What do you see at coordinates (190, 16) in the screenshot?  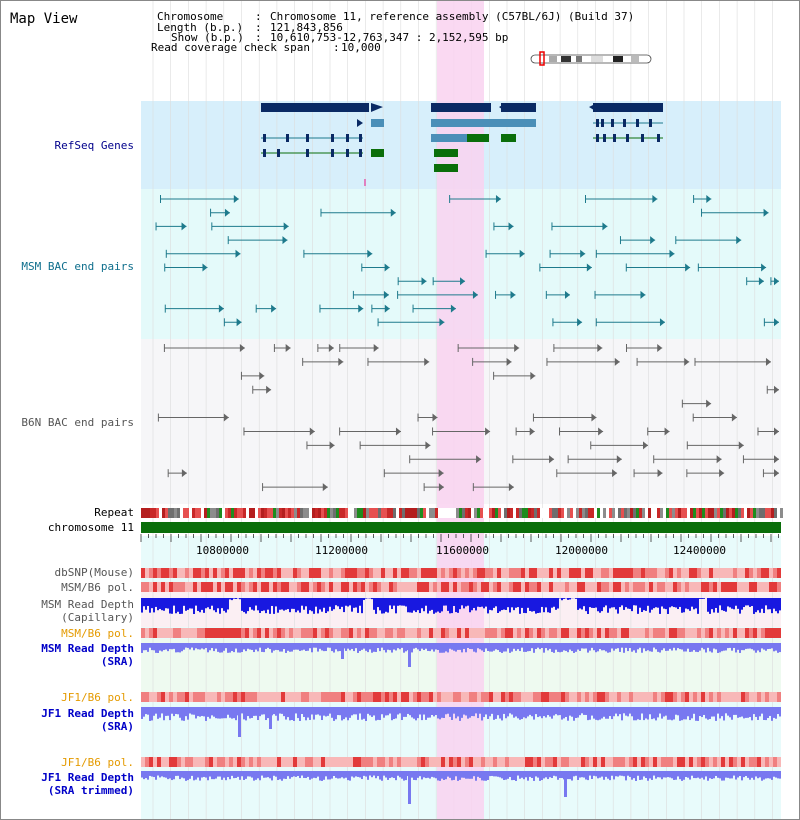 I see `chromosome-label: Chromosome` at bounding box center [190, 16].